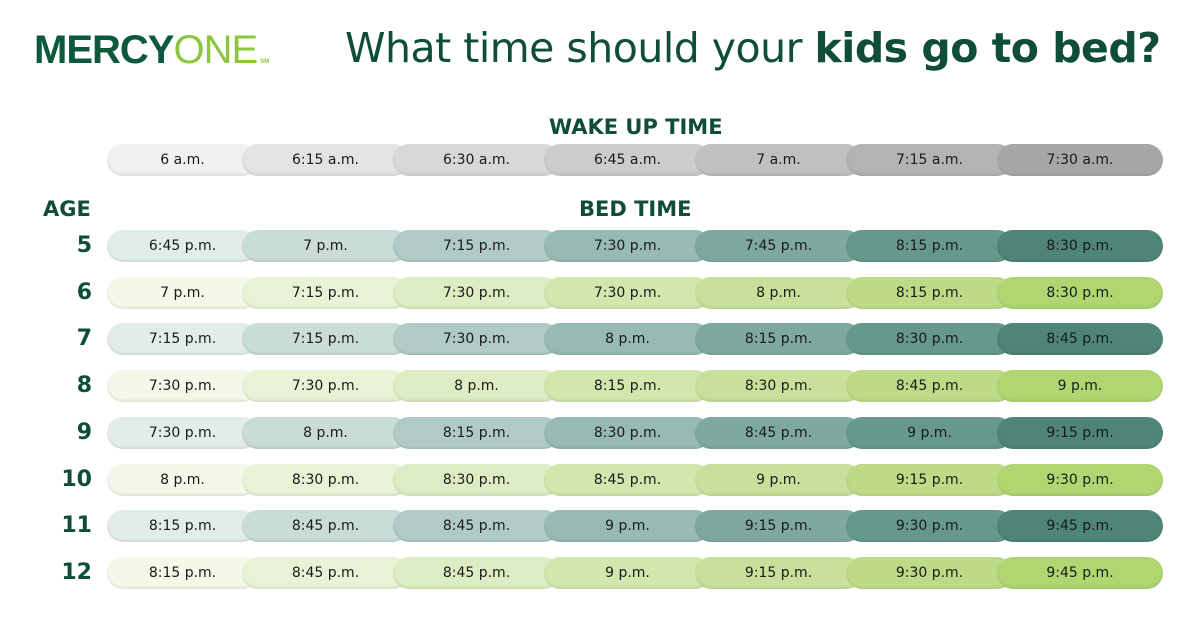  Describe the element at coordinates (67, 209) in the screenshot. I see `age-header: AGE` at that location.